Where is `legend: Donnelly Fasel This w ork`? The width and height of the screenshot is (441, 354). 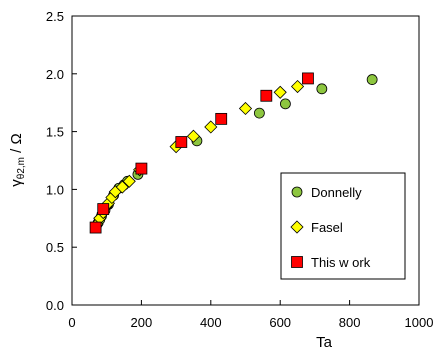
legend: Donnelly Fasel This w ork is located at coordinates (343, 226).